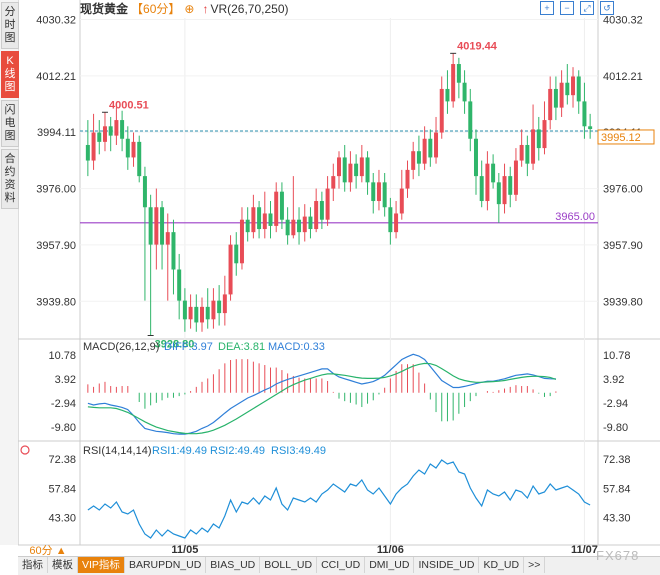 The width and height of the screenshot is (660, 575). Describe the element at coordinates (341, 565) in the screenshot. I see `tab-cci: CCI_UD` at that location.